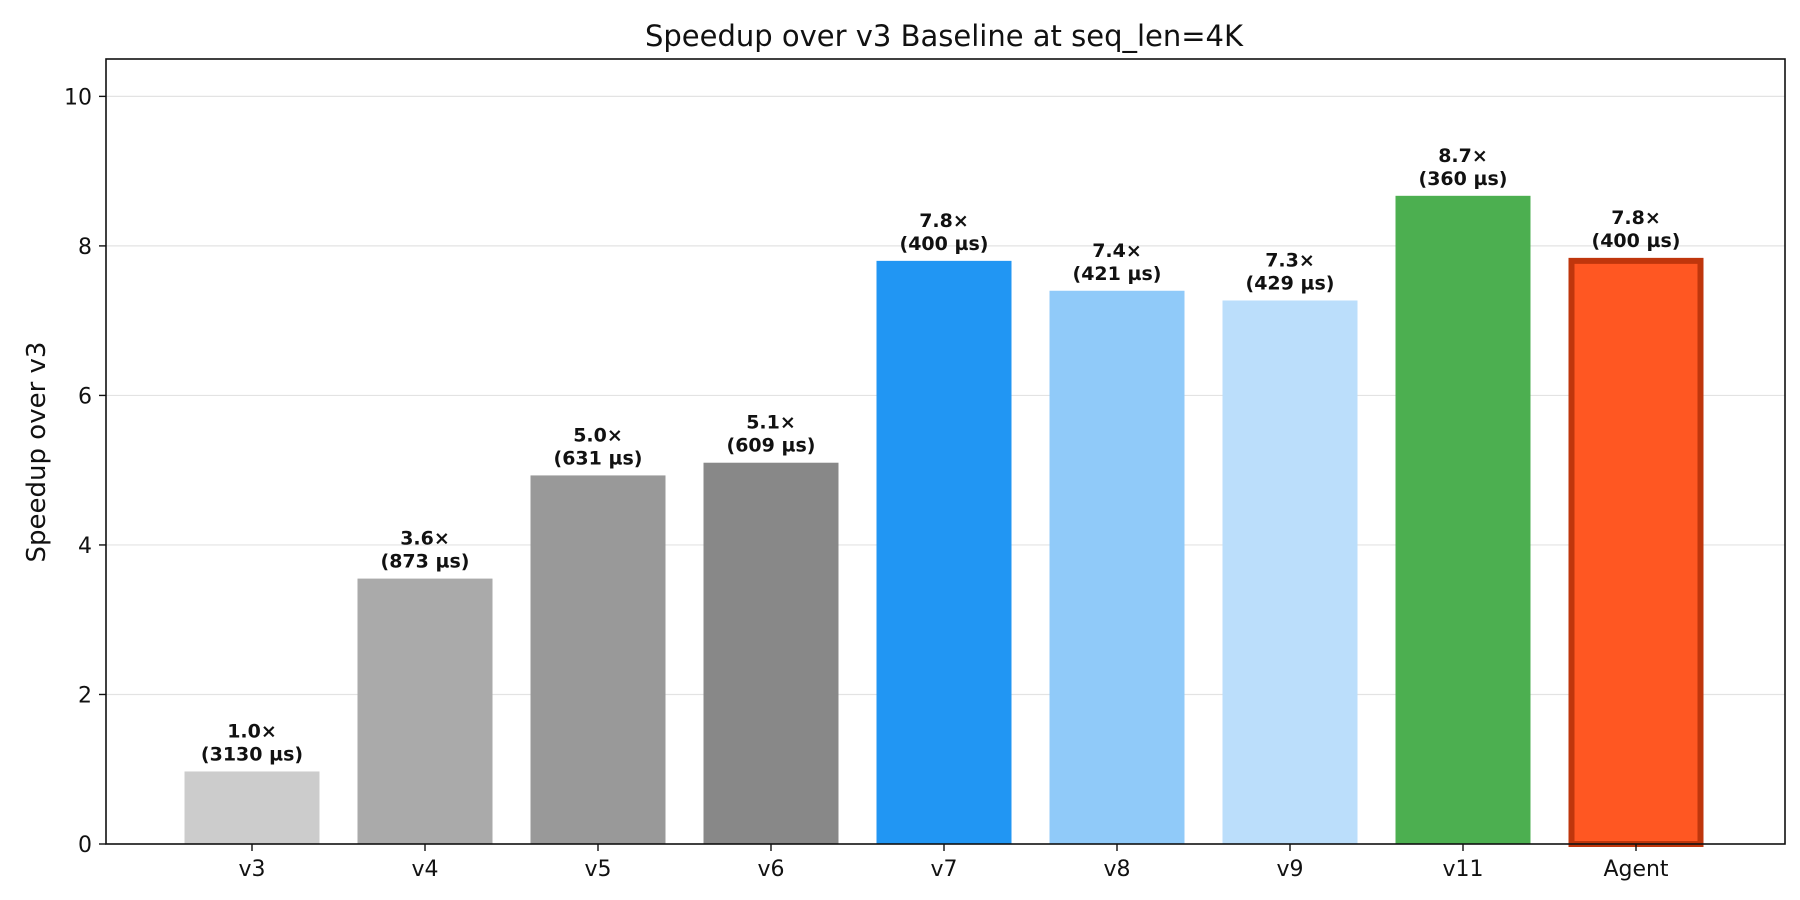 The image size is (1800, 900). What do you see at coordinates (425, 562) in the screenshot?
I see `data-label-latency: (873 µs)` at bounding box center [425, 562].